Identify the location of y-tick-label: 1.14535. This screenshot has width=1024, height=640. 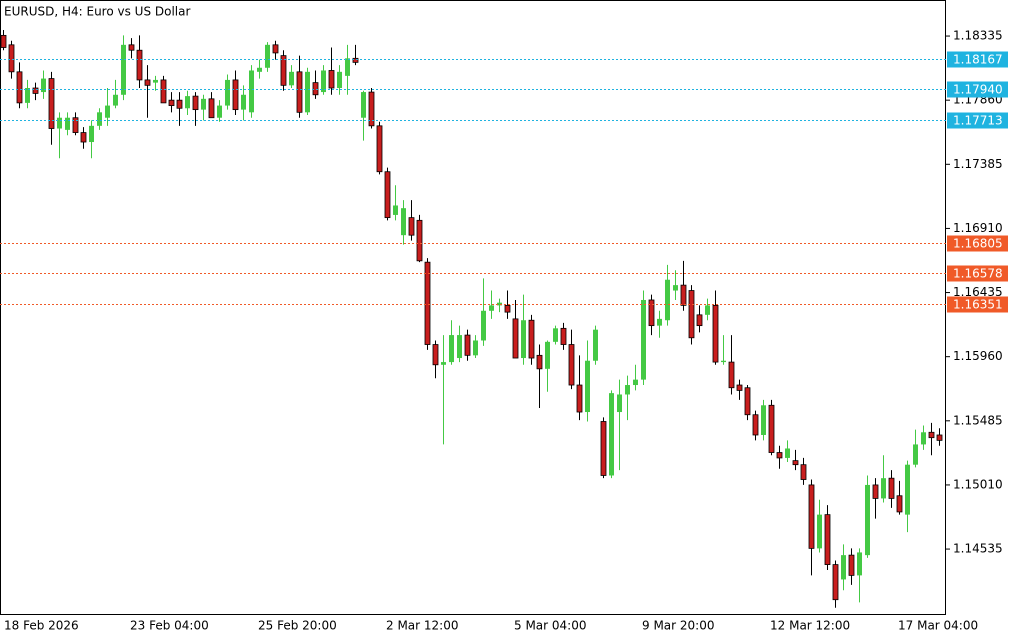
(978, 549).